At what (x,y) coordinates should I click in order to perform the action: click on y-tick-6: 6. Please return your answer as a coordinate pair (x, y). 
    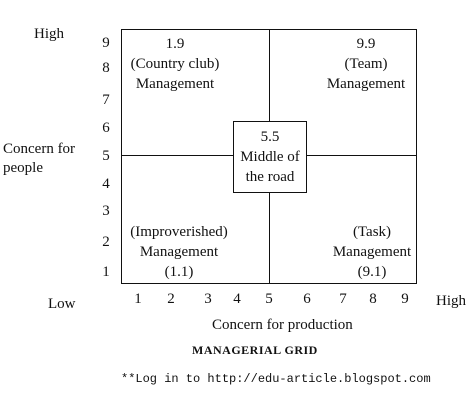
    Looking at the image, I should click on (106, 128).